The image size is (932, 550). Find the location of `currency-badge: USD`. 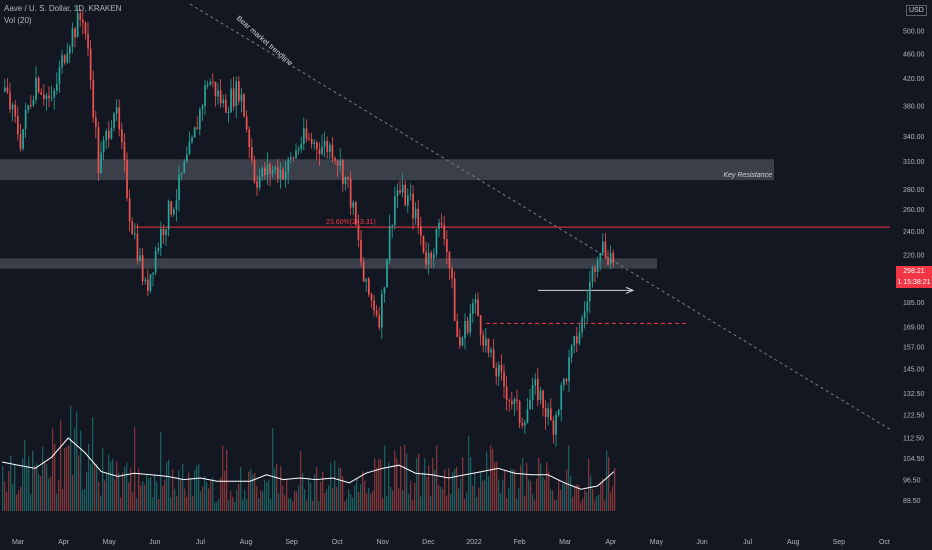

currency-badge: USD is located at coordinates (916, 10).